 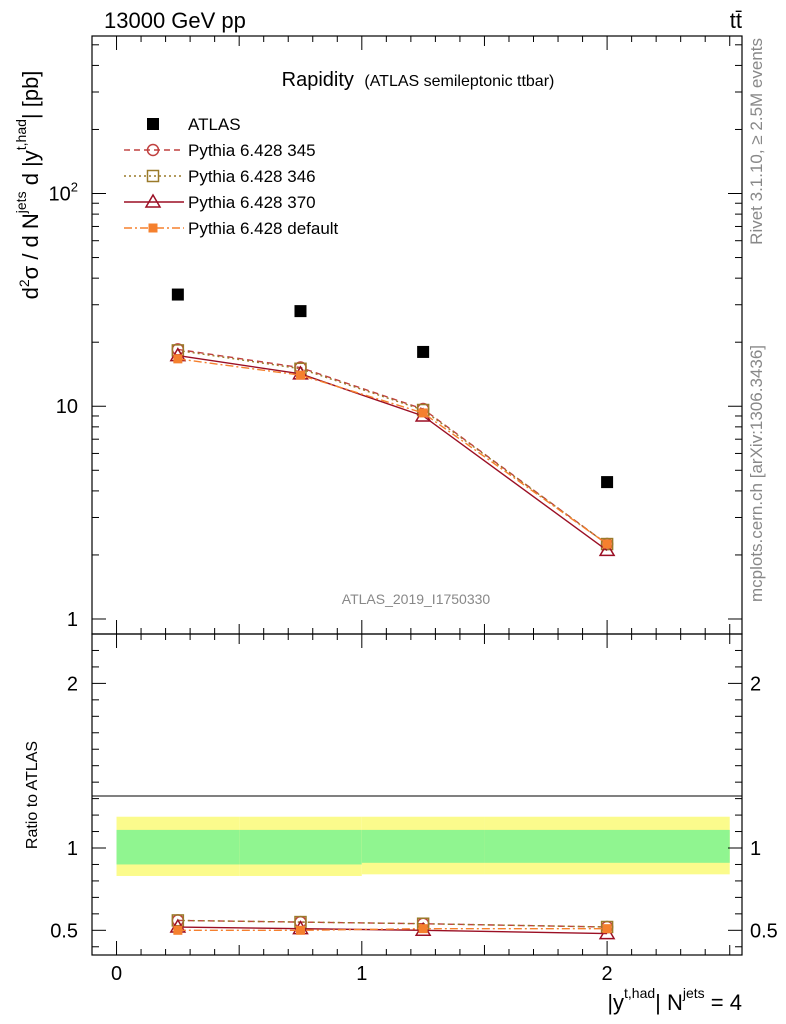 I want to click on ratio-ytick-label-right: 0.5, so click(x=764, y=931).